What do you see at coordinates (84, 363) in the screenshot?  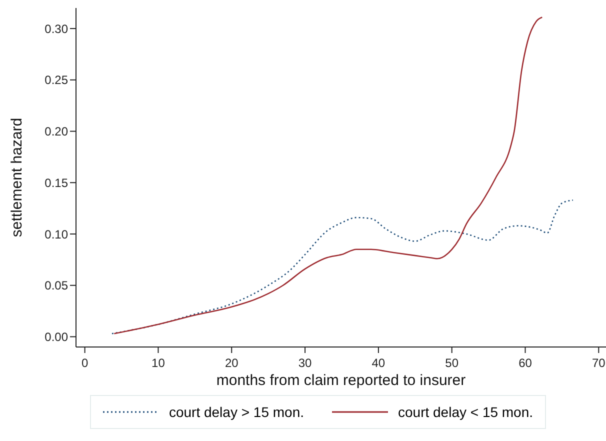 I see `x-tick-label: 0` at bounding box center [84, 363].